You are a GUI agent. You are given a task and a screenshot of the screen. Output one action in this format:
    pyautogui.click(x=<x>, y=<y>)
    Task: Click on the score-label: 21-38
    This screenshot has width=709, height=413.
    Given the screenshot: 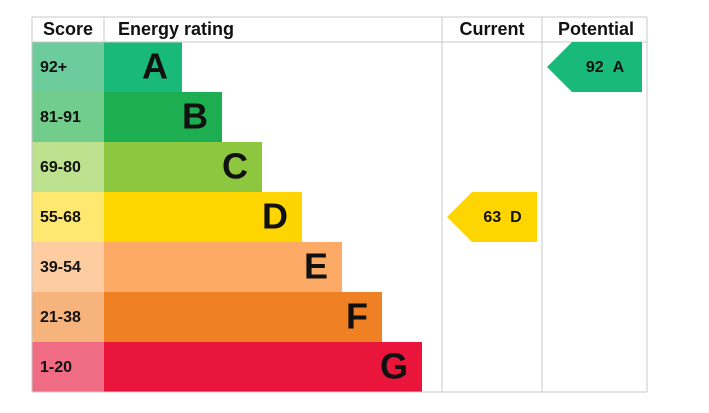 What is the action you would take?
    pyautogui.click(x=60, y=317)
    